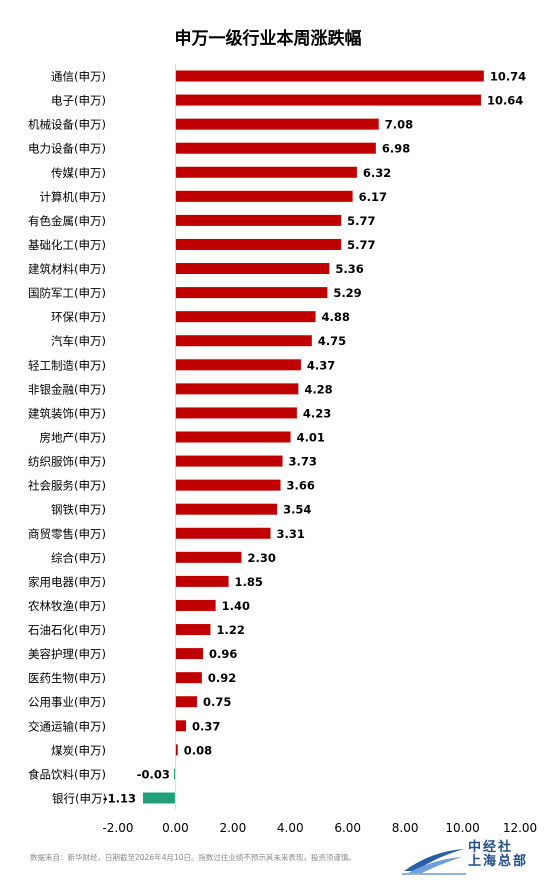  I want to click on chart-title: 申万一级行业本周涨跌幅, so click(268, 38).